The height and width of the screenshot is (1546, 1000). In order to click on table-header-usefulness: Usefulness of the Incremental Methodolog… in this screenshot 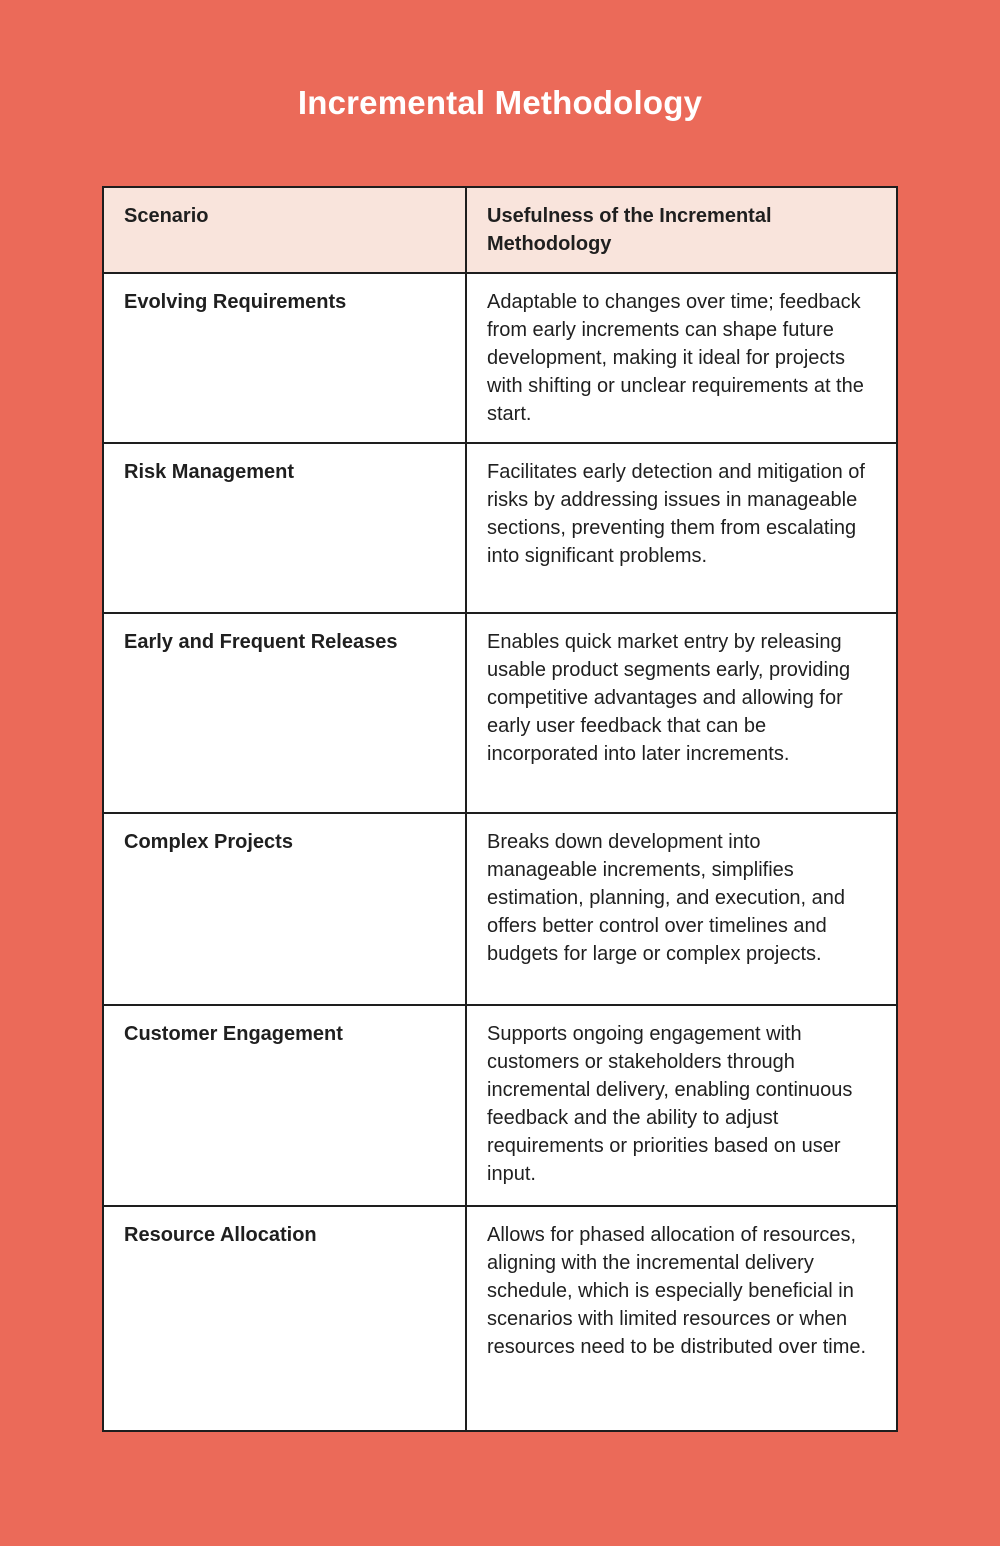, I will do `click(681, 230)`.